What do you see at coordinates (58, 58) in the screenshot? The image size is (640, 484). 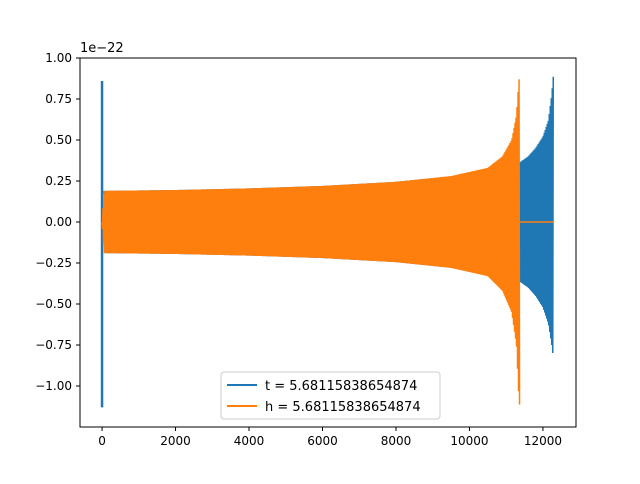 I see `y-tick-label: 1.00` at bounding box center [58, 58].